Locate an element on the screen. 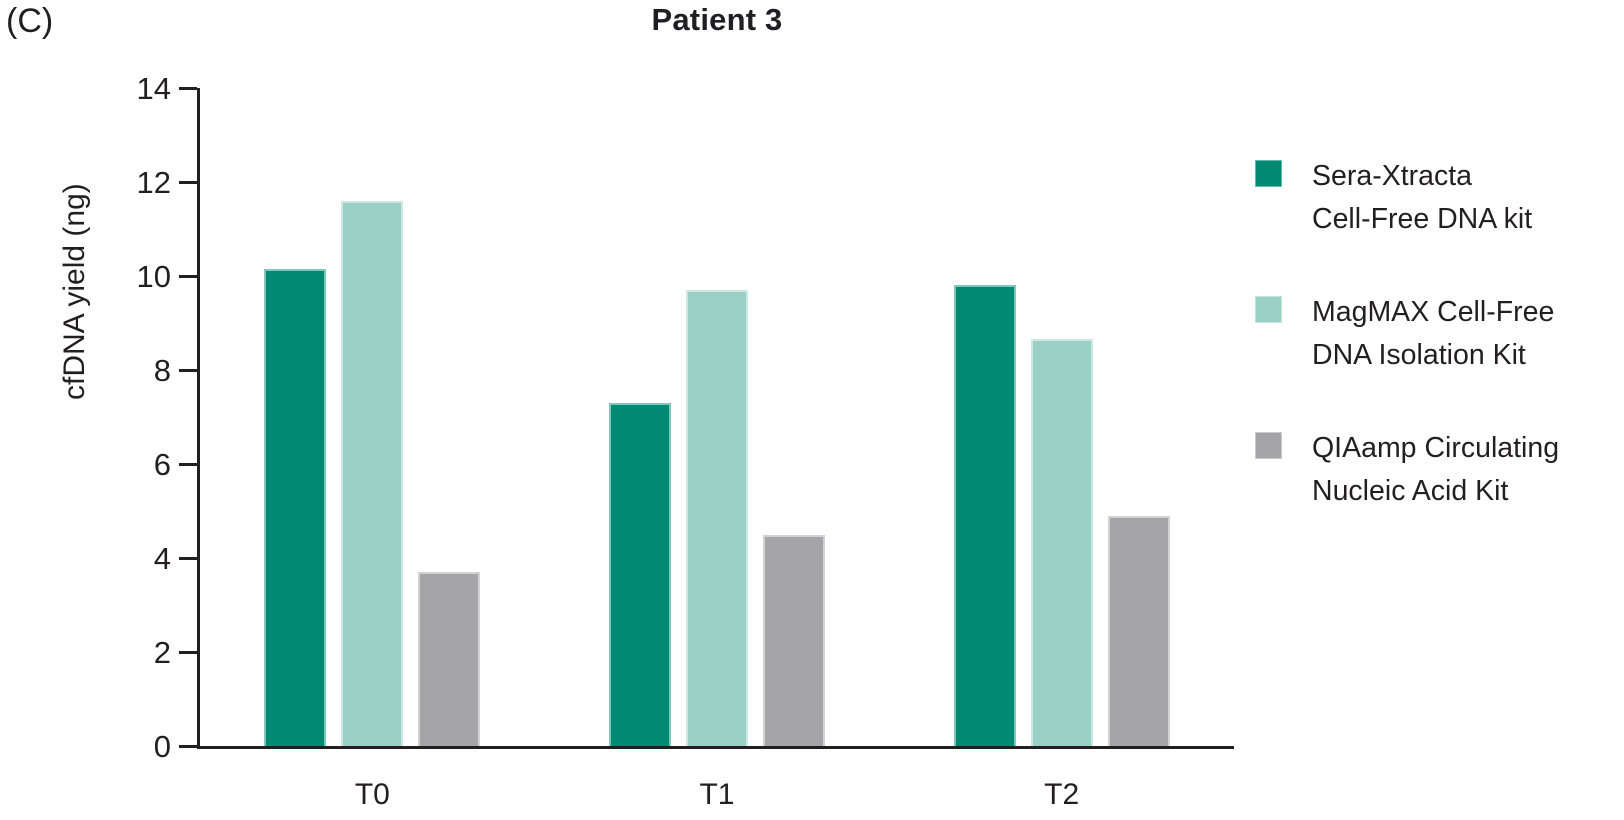 This screenshot has width=1624, height=820. bar-magmax-t2 is located at coordinates (1061, 542).